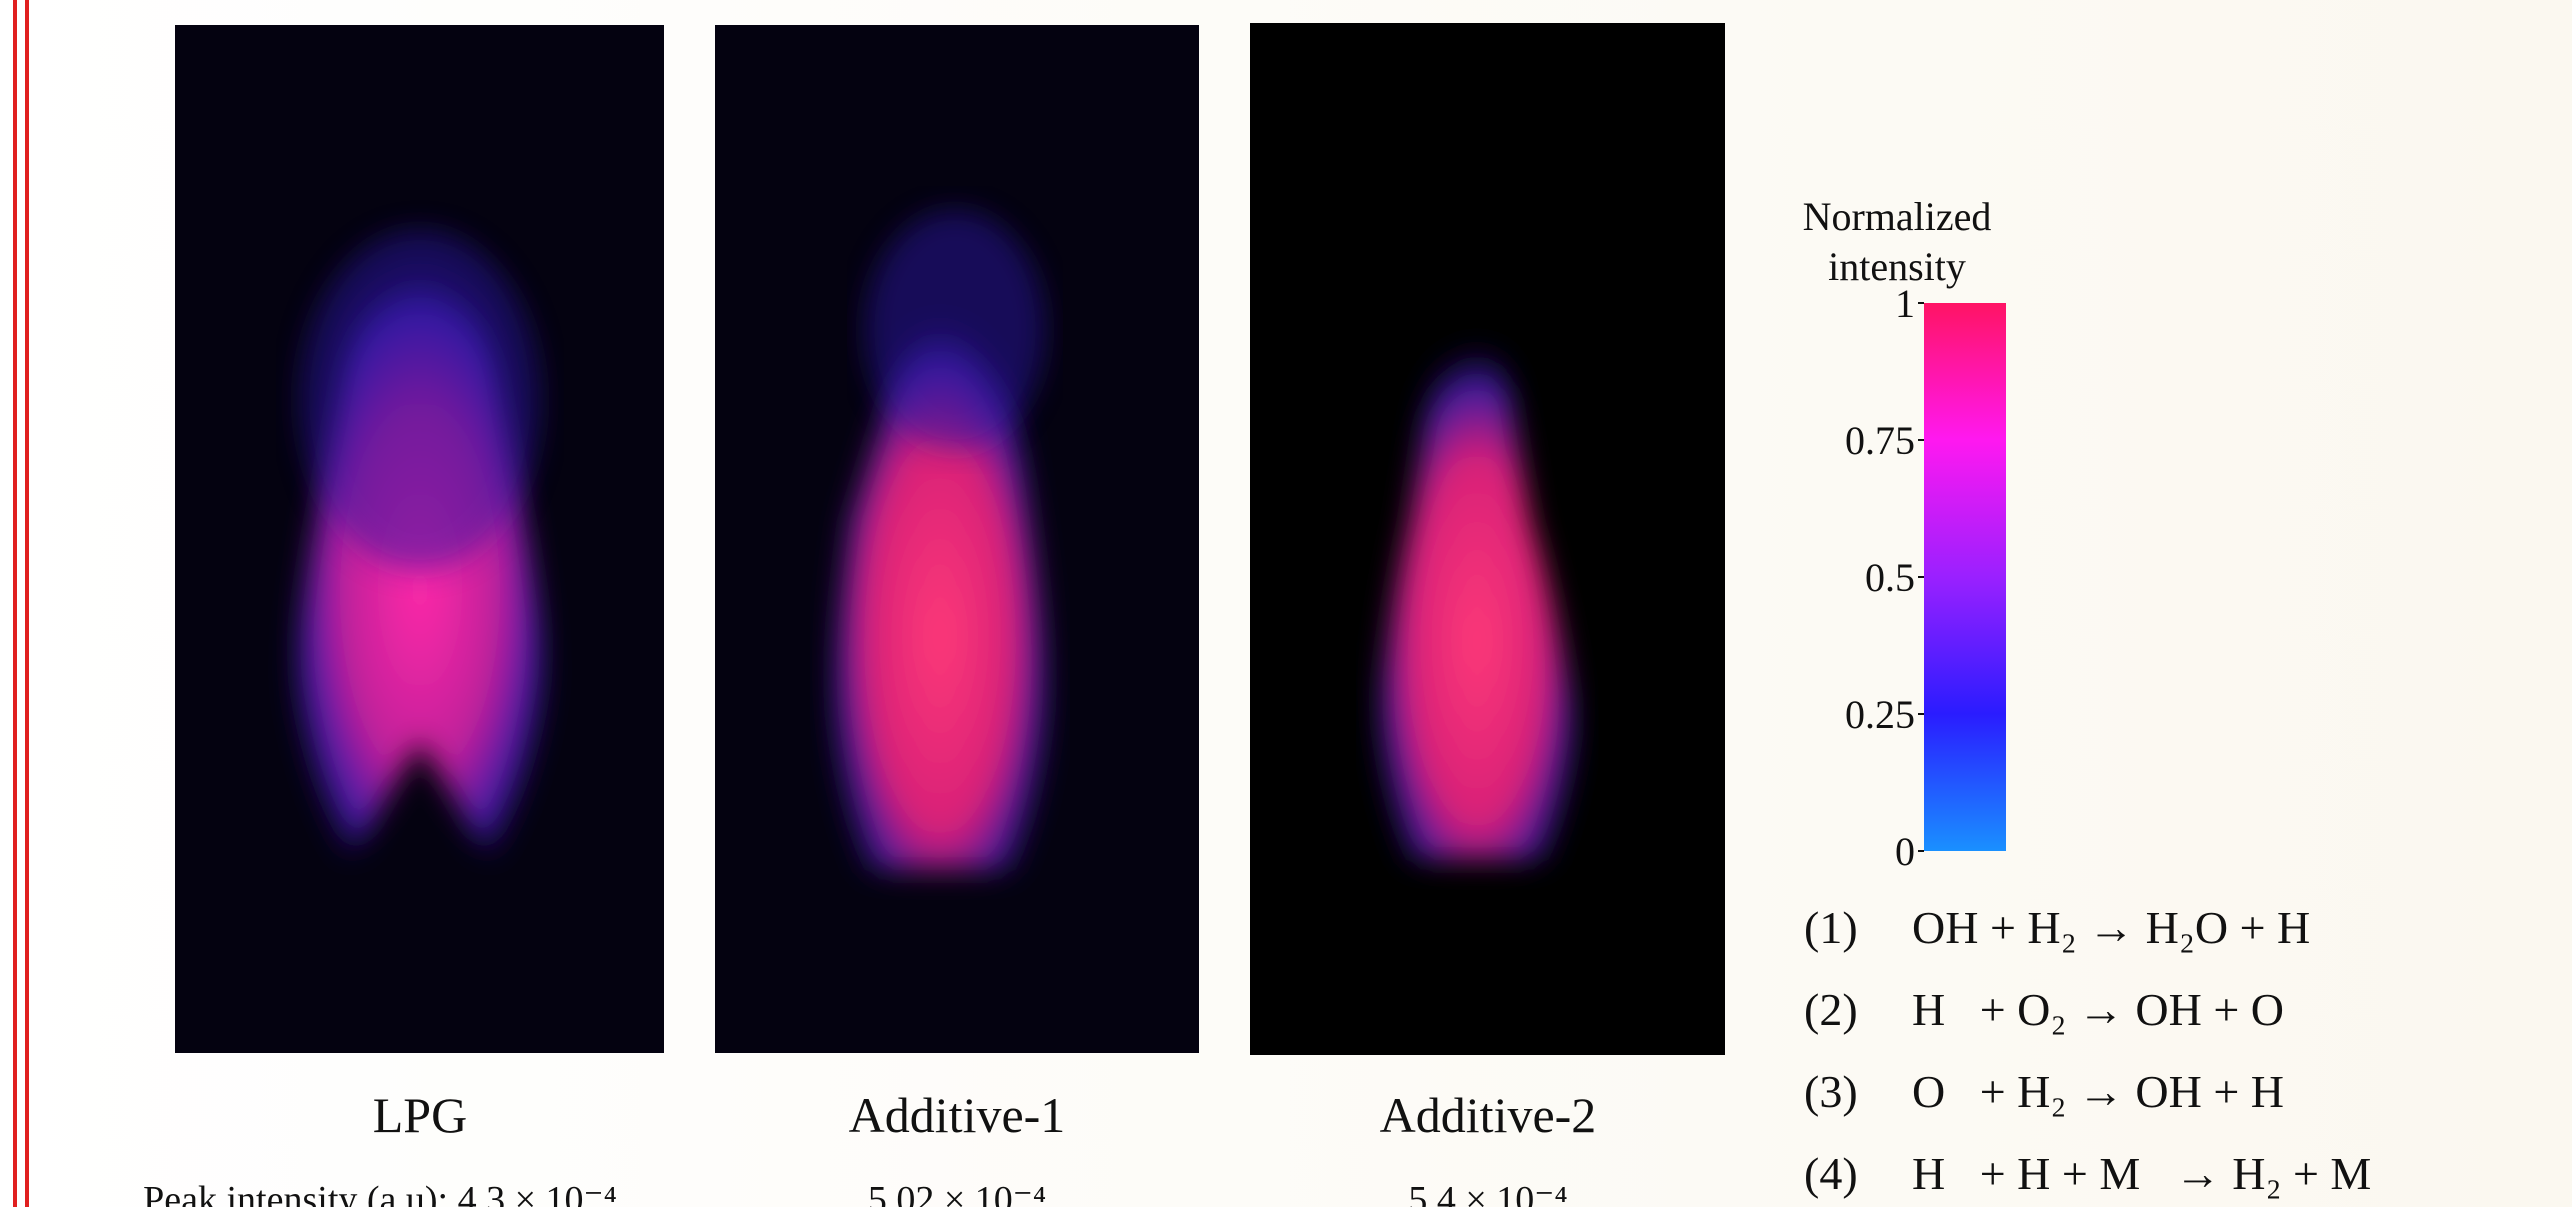 The image size is (2572, 1207). Describe the element at coordinates (420, 1115) in the screenshot. I see `panel-label: LPG` at that location.